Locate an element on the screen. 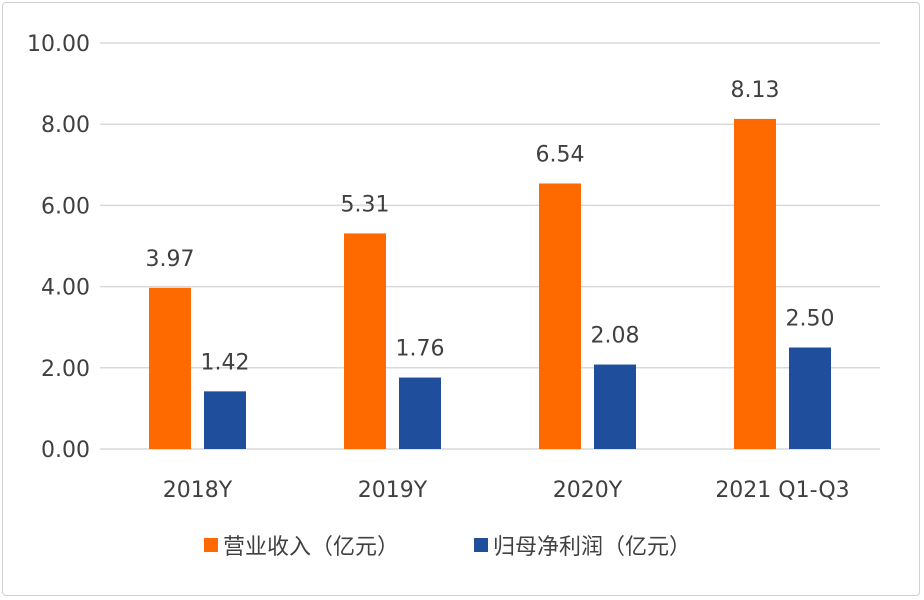  y-tick-label: 6.00 is located at coordinates (65, 206).